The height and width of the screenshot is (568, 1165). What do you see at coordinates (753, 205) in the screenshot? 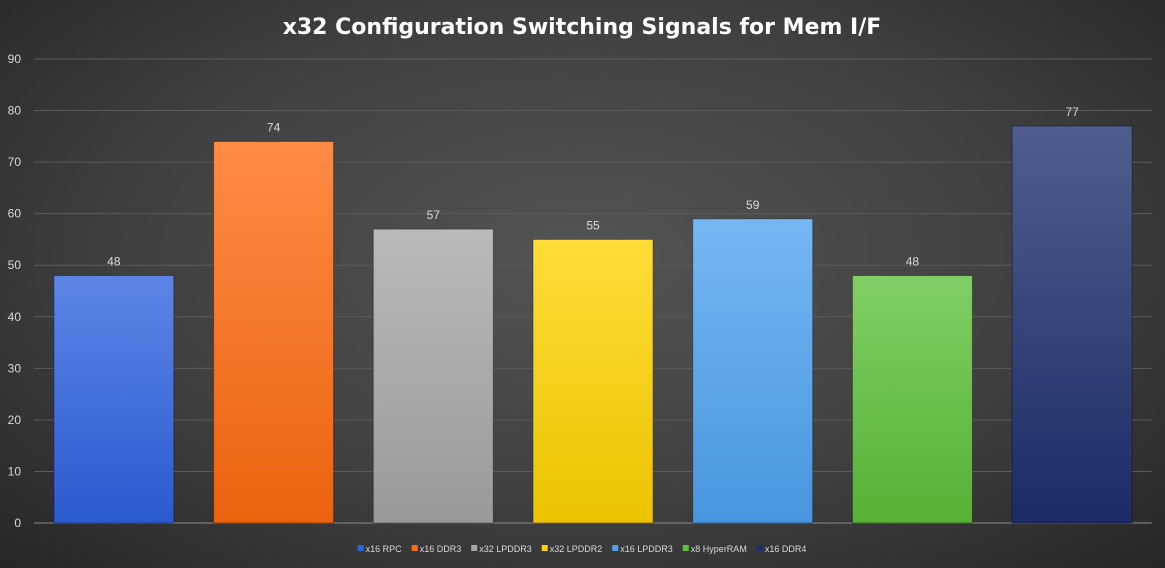
I see `data-label: 59` at bounding box center [753, 205].